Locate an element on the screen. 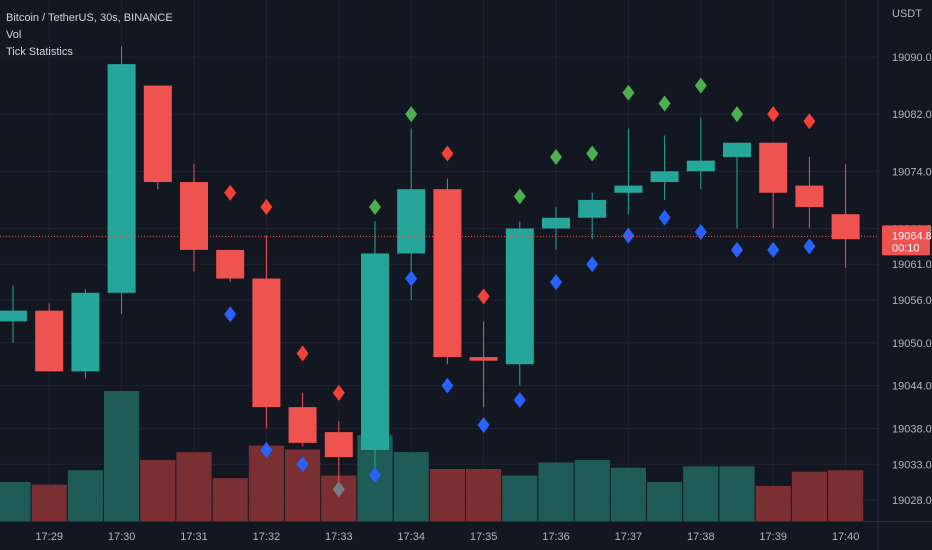 Image resolution: width=932 pixels, height=550 pixels. time-axis-tick-label: 17:33 is located at coordinates (339, 537).